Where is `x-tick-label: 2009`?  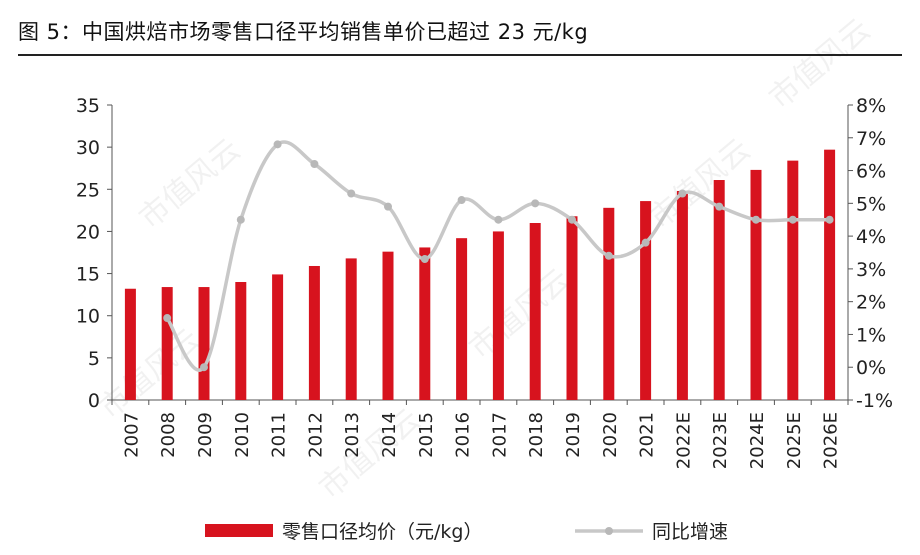
x-tick-label: 2009 is located at coordinates (205, 435).